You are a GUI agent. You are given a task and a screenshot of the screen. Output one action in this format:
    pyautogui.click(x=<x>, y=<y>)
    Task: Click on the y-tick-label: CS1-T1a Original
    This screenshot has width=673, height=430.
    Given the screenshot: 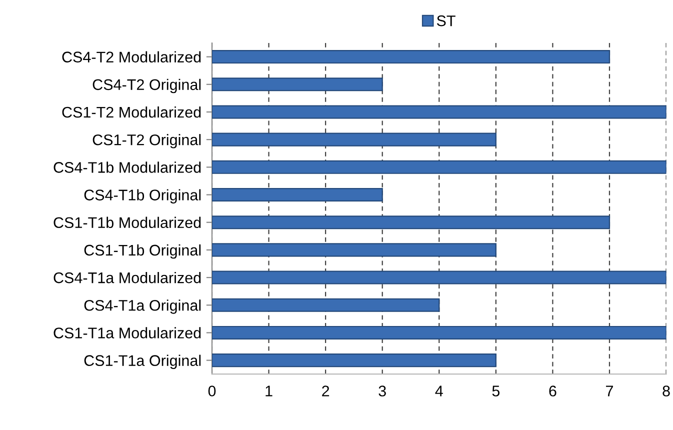 What is the action you would take?
    pyautogui.click(x=142, y=362)
    